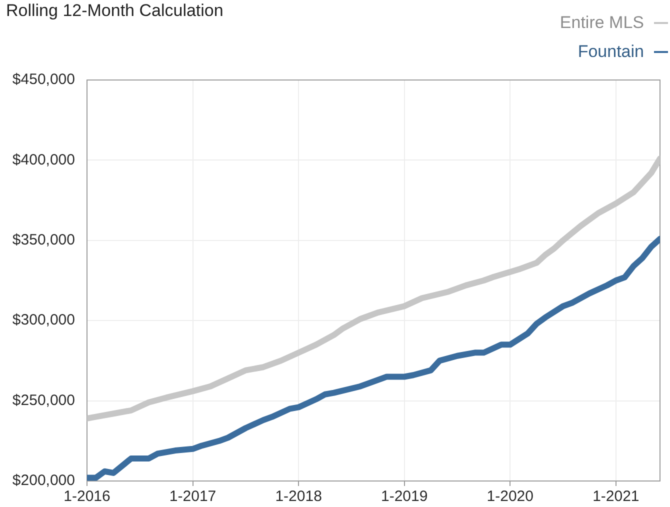 The width and height of the screenshot is (670, 507). What do you see at coordinates (192, 497) in the screenshot?
I see `x-tick-label: 1-2017` at bounding box center [192, 497].